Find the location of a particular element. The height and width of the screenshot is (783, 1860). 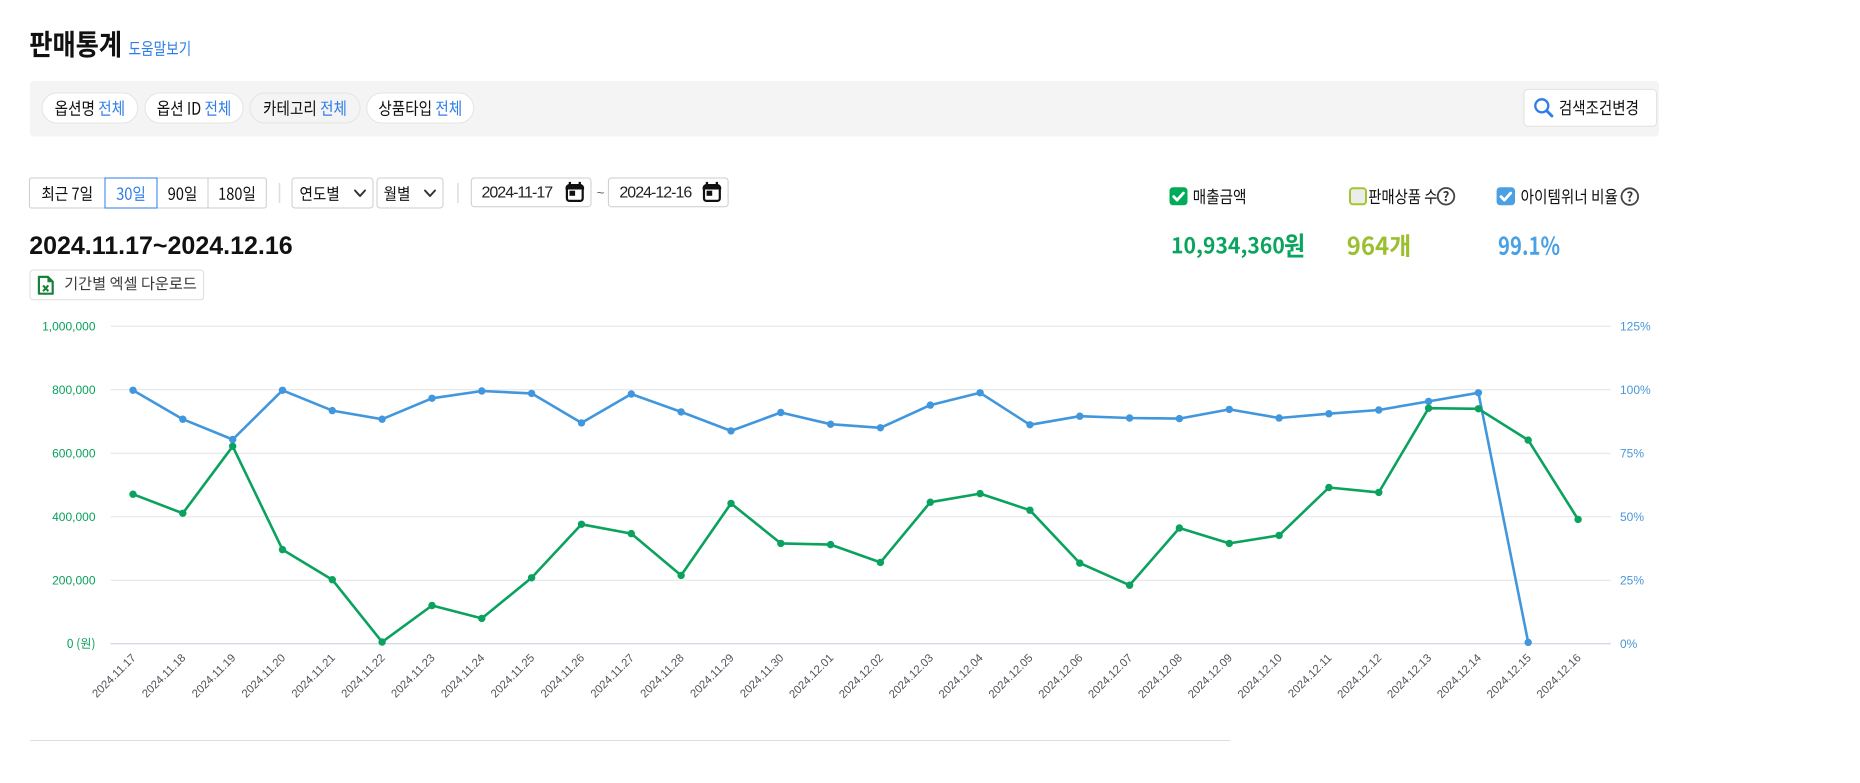

svg-text: 2024.12.05 is located at coordinates (1011, 676).